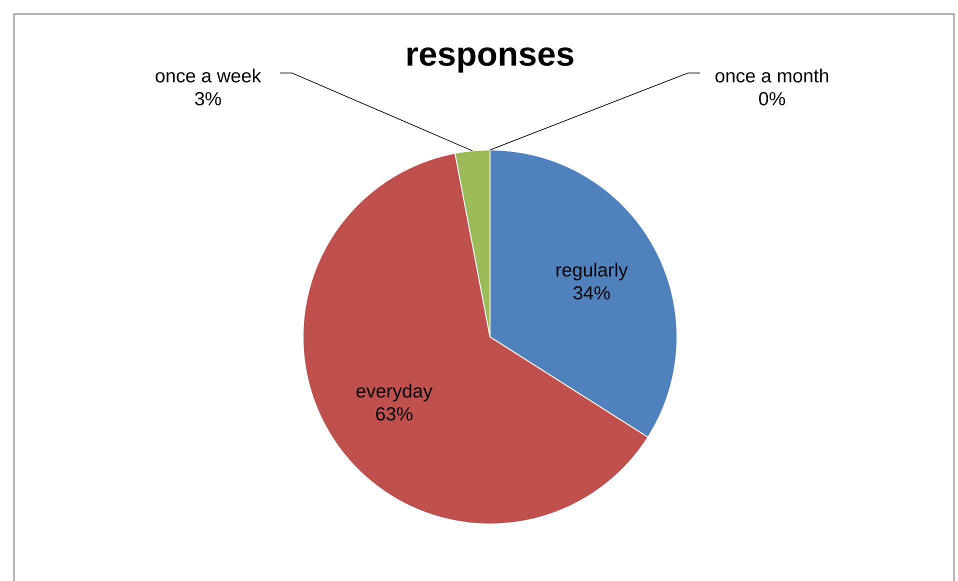 The image size is (958, 581). Describe the element at coordinates (491, 60) in the screenshot. I see `chart-title: responses` at that location.